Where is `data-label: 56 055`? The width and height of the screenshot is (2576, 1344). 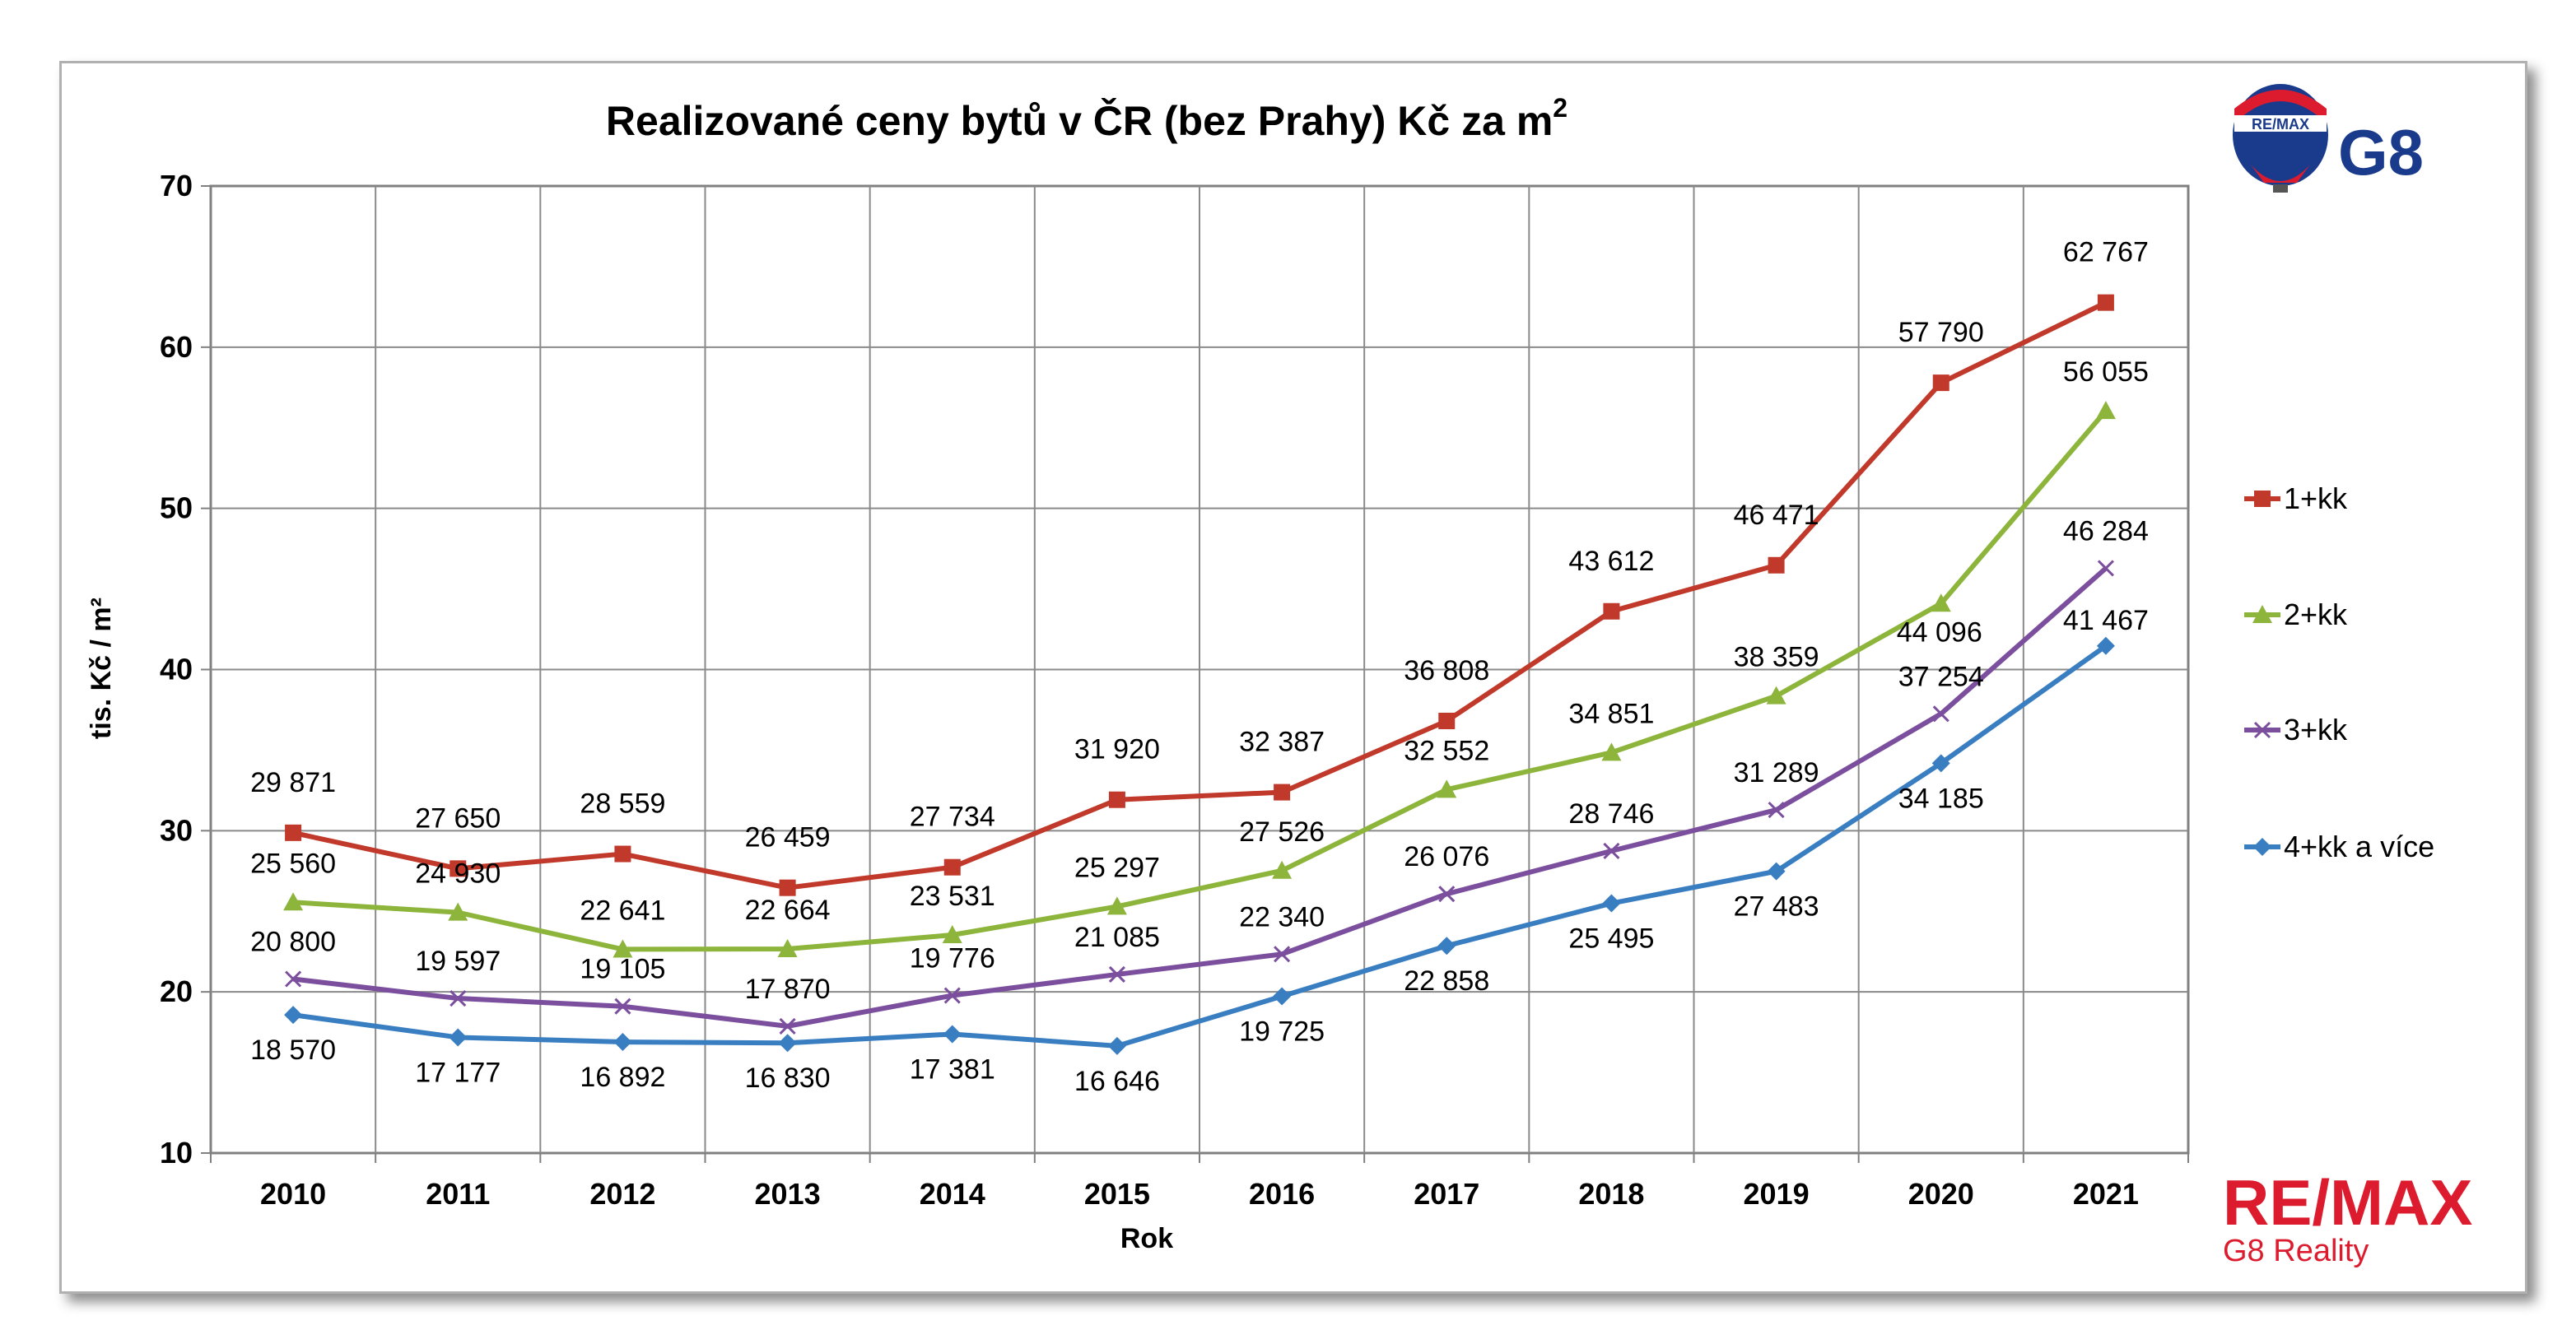 data-label: 56 055 is located at coordinates (2106, 372).